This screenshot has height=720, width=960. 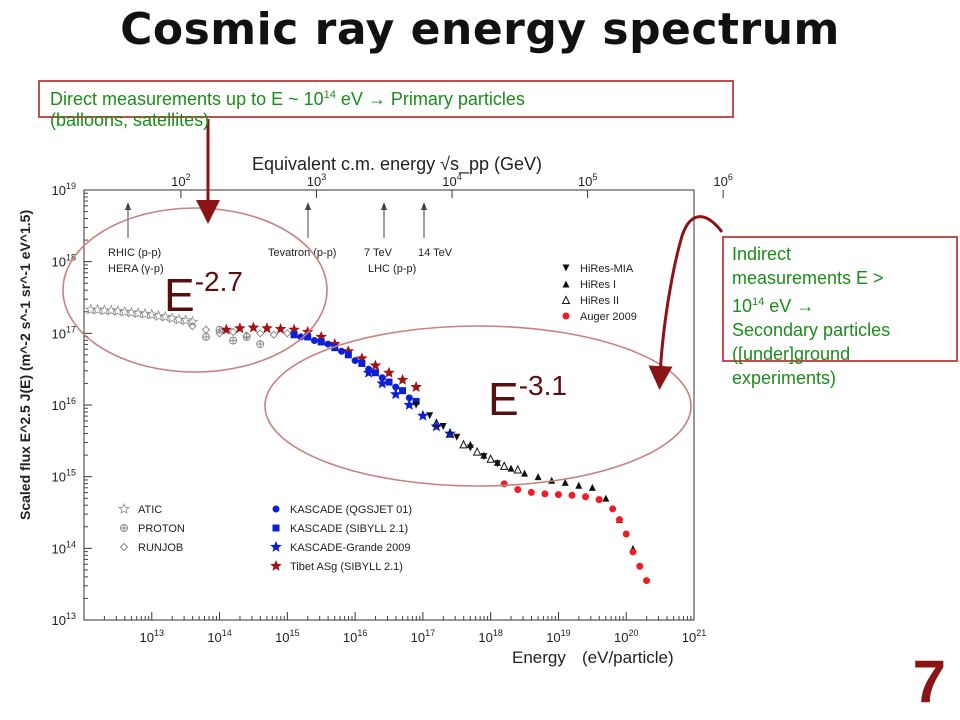 What do you see at coordinates (558, 636) in the screenshot?
I see `x-tick-label: 1019` at bounding box center [558, 636].